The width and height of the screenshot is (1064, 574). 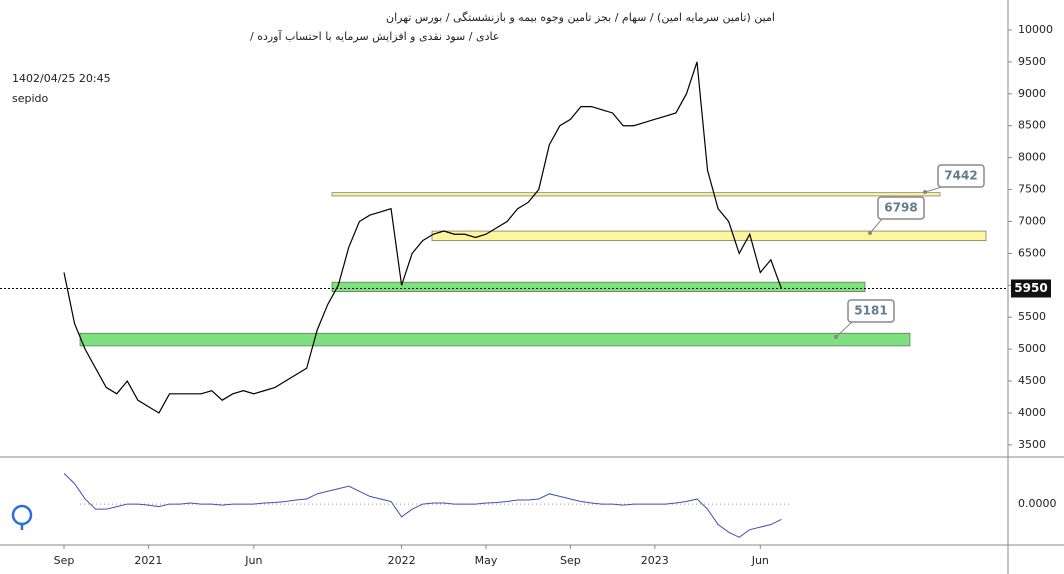 I want to click on callout-label: 5181, so click(x=870, y=311).